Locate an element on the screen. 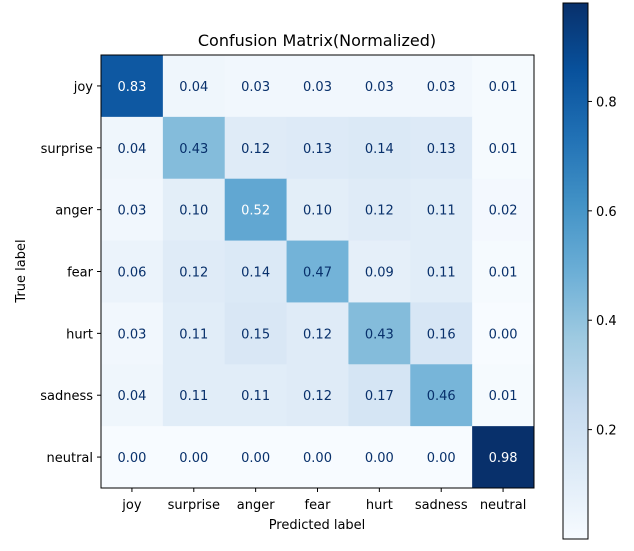 This screenshot has height=551, width=634. colorbar is located at coordinates (575, 271).